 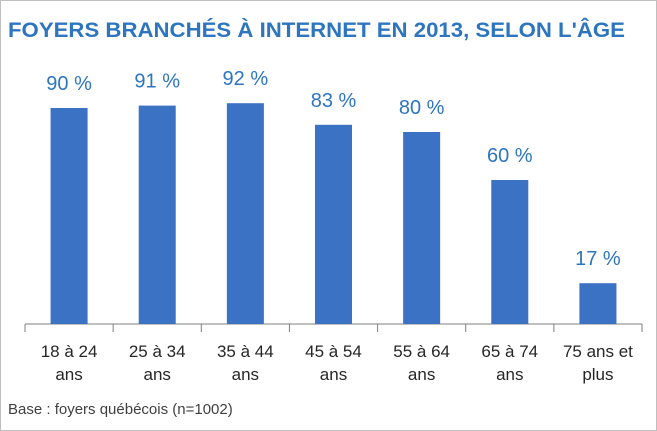 What do you see at coordinates (510, 363) in the screenshot?
I see `x-tick-label: 65 à 74 ans` at bounding box center [510, 363].